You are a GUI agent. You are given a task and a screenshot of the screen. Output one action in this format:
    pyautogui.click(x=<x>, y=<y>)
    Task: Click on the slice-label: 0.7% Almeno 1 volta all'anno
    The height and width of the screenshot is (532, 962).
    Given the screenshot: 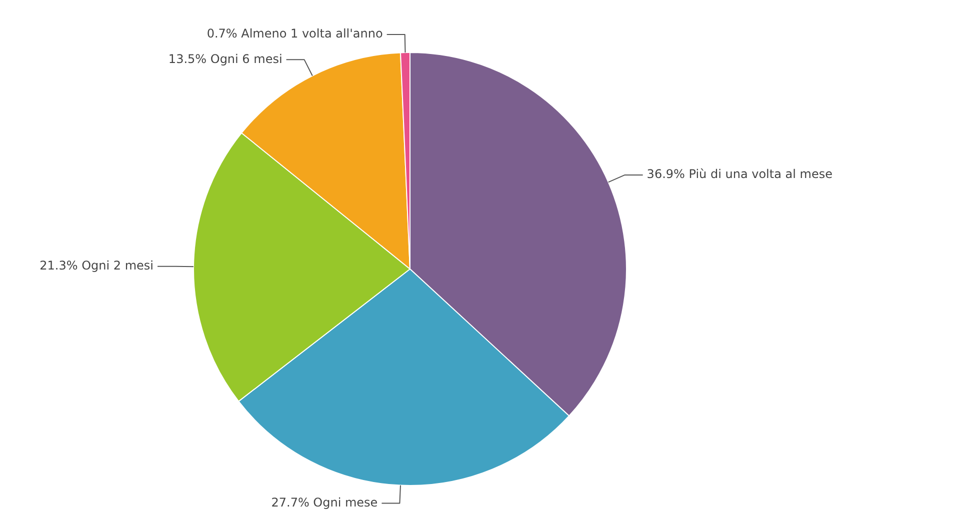 What is the action you would take?
    pyautogui.click(x=294, y=33)
    